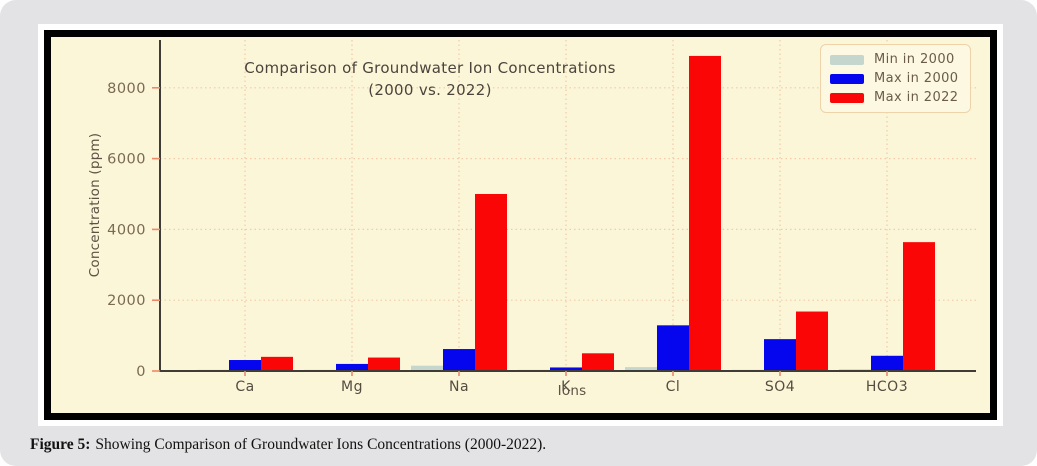 This screenshot has width=1037, height=466. Describe the element at coordinates (780, 355) in the screenshot. I see `bar-max-in-2000-SO4` at that location.